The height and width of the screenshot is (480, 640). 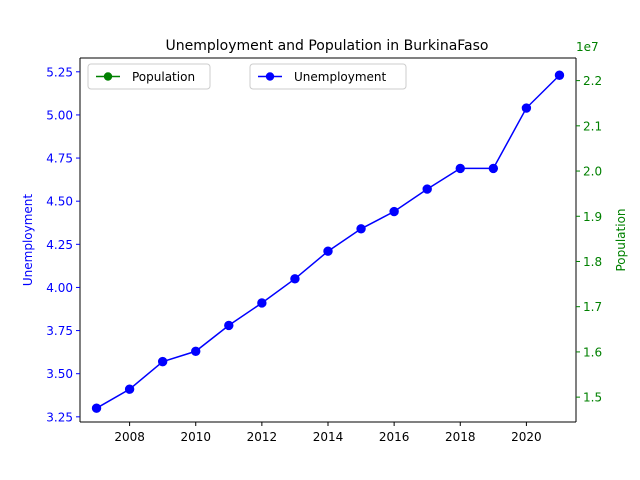 What do you see at coordinates (59, 374) in the screenshot?
I see `left-y-tick-label: 3.50` at bounding box center [59, 374].